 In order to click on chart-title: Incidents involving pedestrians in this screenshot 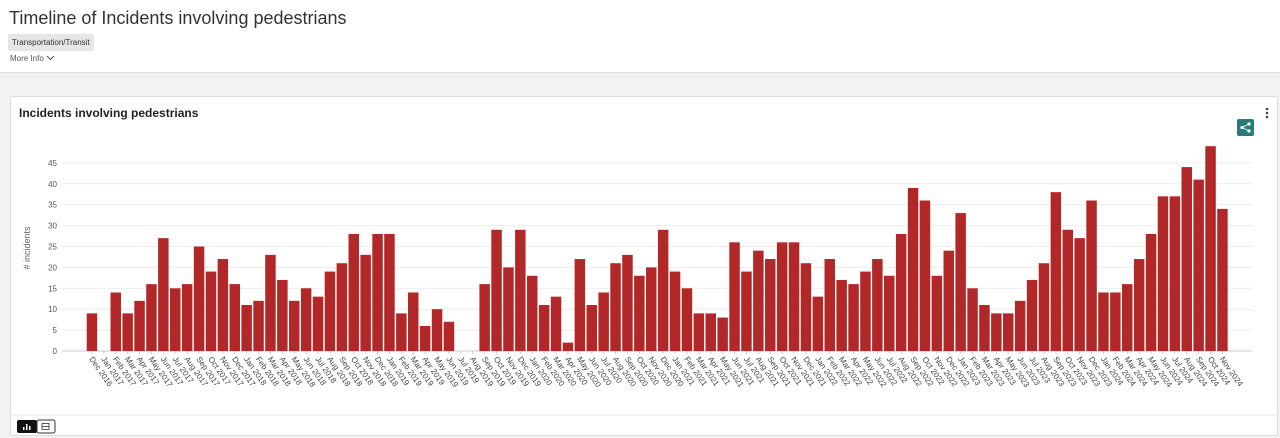, I will do `click(109, 113)`.